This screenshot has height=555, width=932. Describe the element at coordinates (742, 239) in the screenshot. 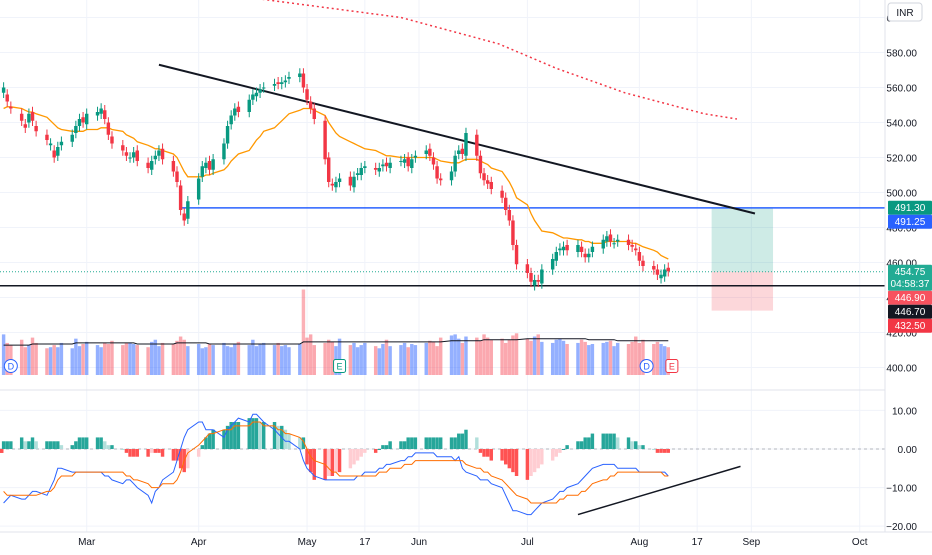

I see `position-profit-zone` at that location.